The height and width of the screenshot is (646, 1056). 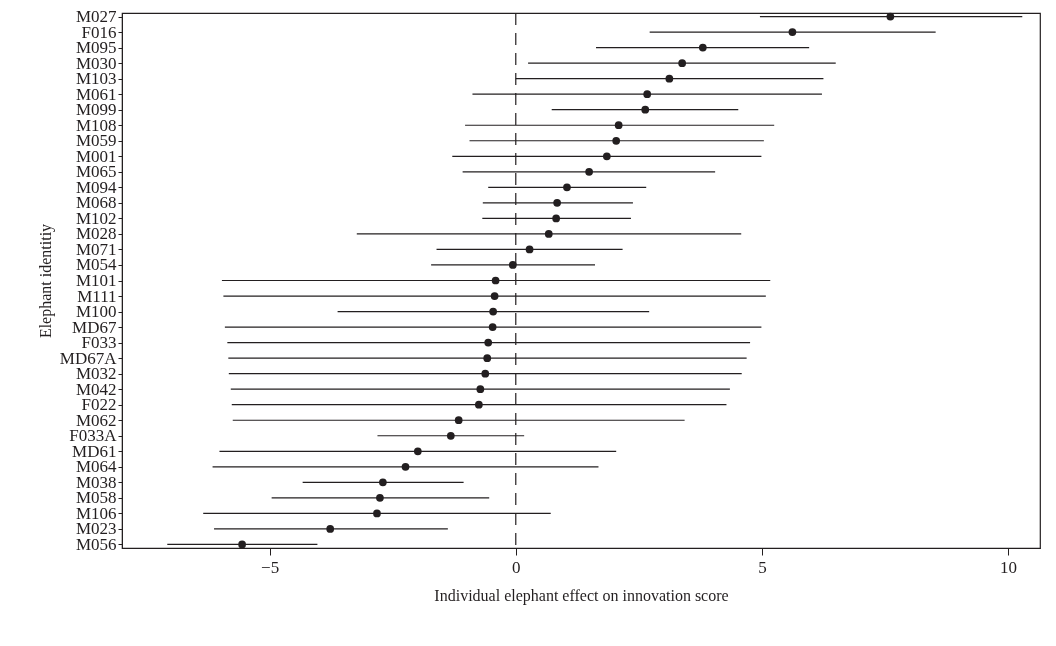 I want to click on y-axis-title: Elephant identitiy, so click(x=45, y=281).